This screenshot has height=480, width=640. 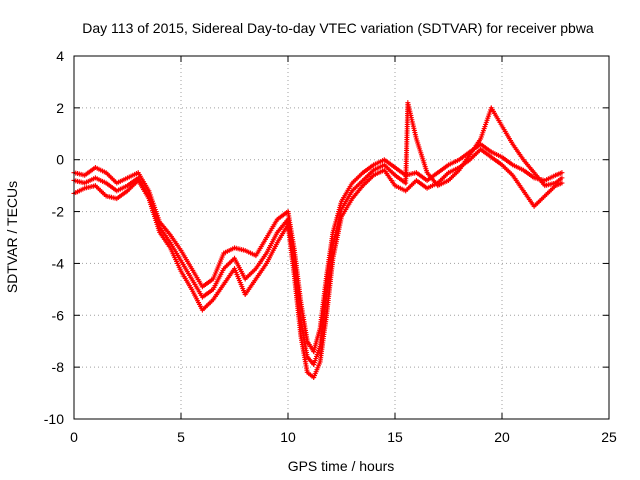 What do you see at coordinates (395, 437) in the screenshot?
I see `x-tick-label: 15` at bounding box center [395, 437].